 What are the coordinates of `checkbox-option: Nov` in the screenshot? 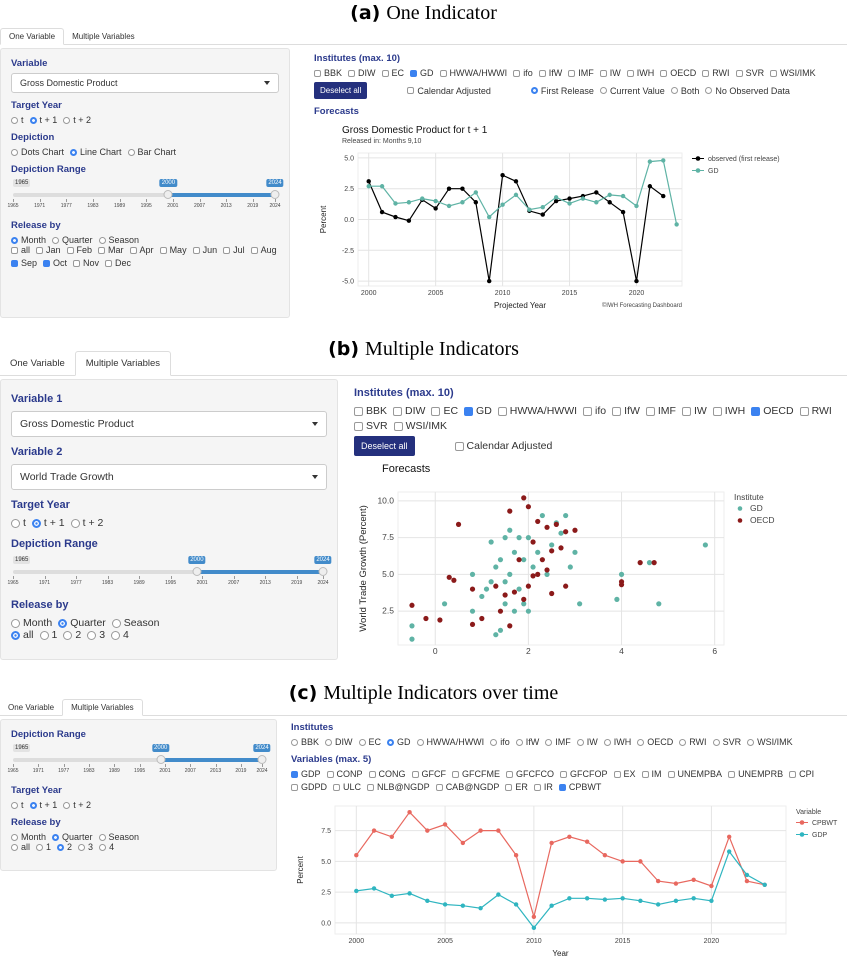 It's located at (86, 263).